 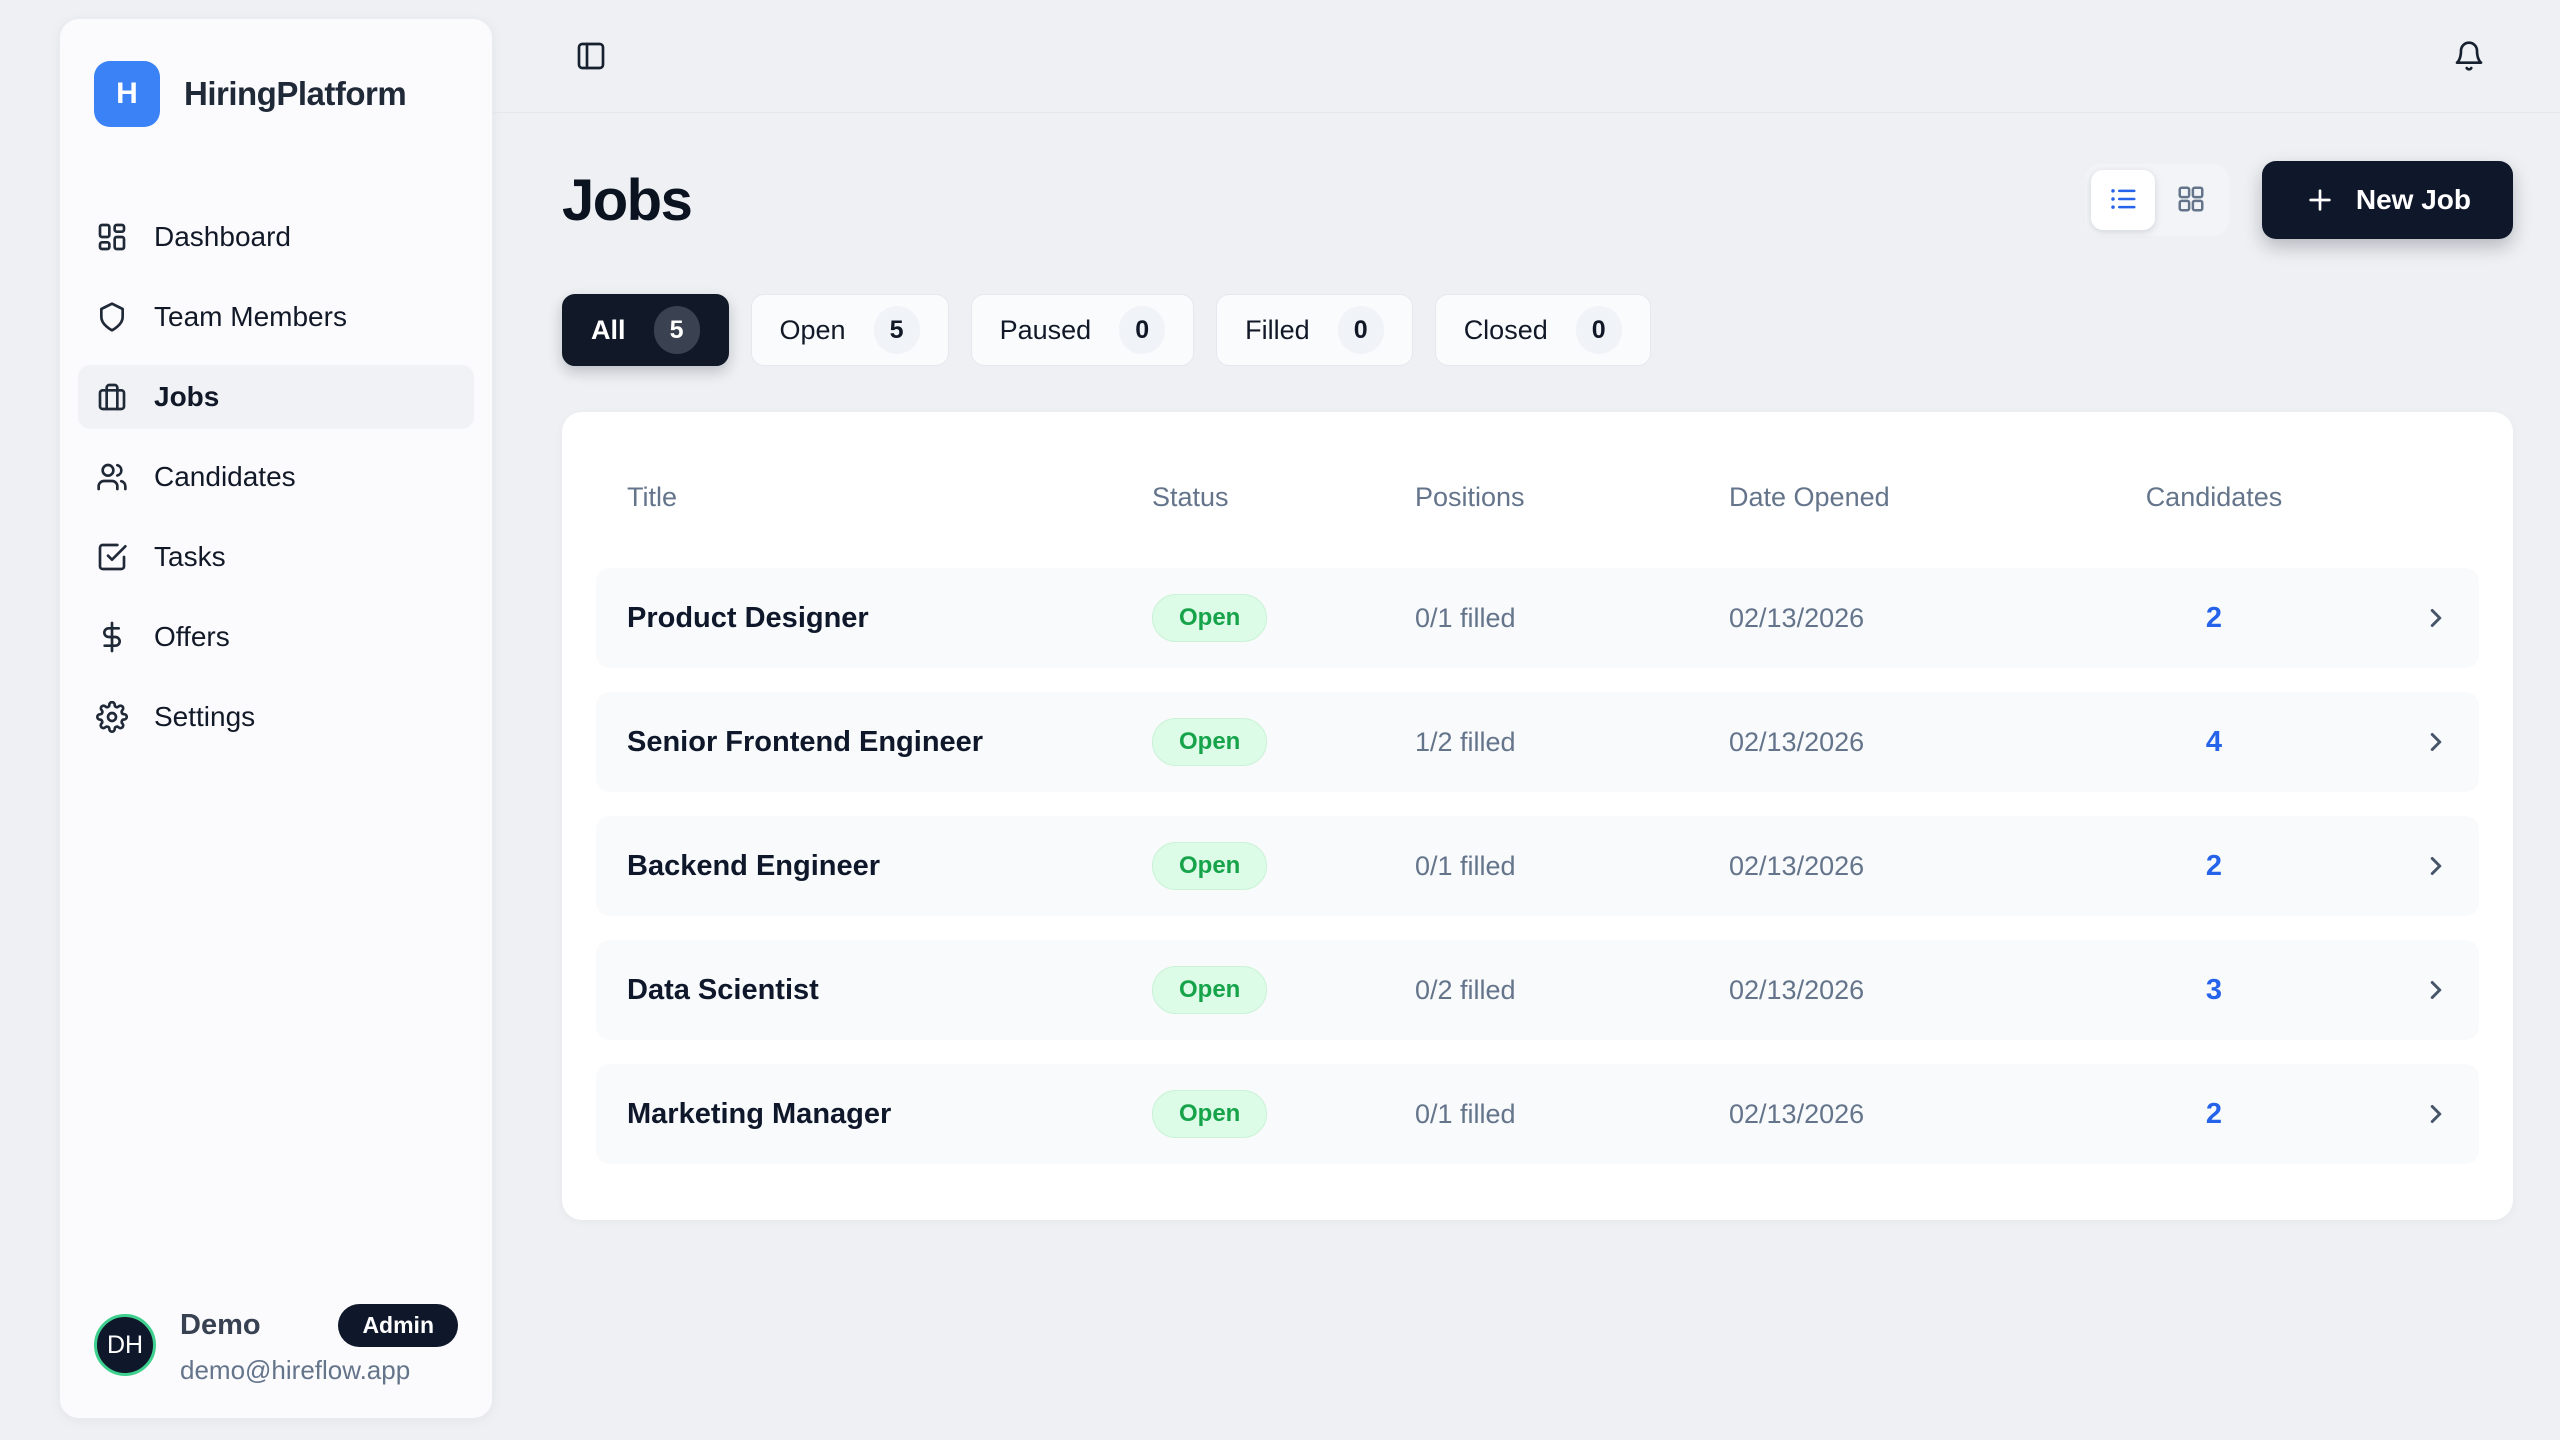 What do you see at coordinates (2122, 200) in the screenshot?
I see `list-view-button` at bounding box center [2122, 200].